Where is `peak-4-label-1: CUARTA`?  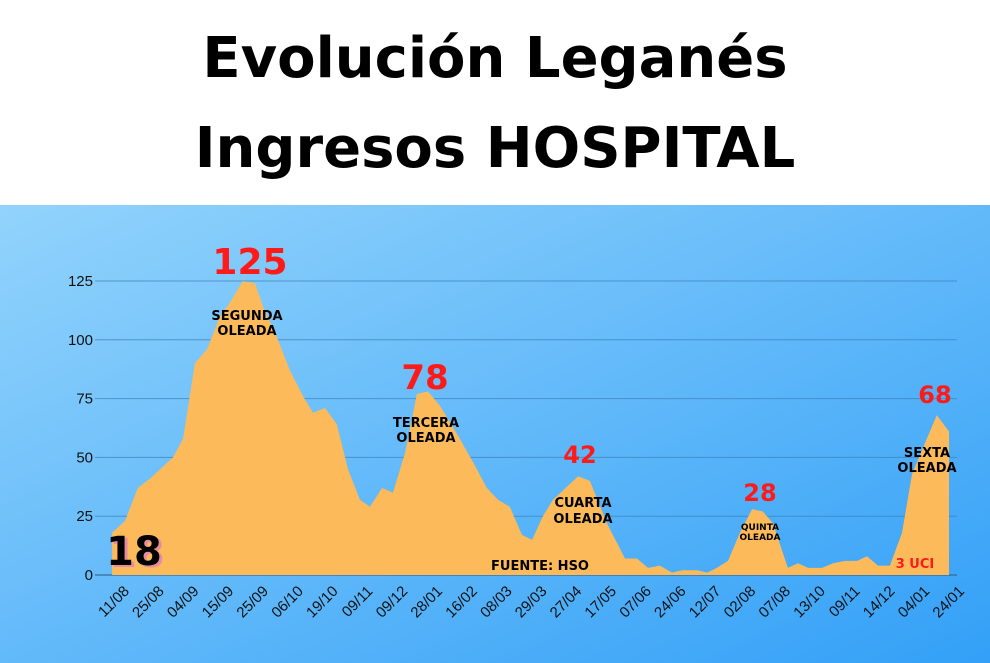
peak-4-label-1: CUARTA is located at coordinates (582, 503).